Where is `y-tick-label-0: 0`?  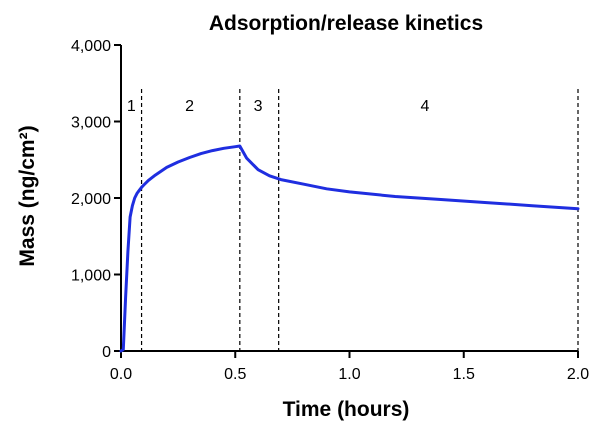 y-tick-label-0: 0 is located at coordinates (106, 352).